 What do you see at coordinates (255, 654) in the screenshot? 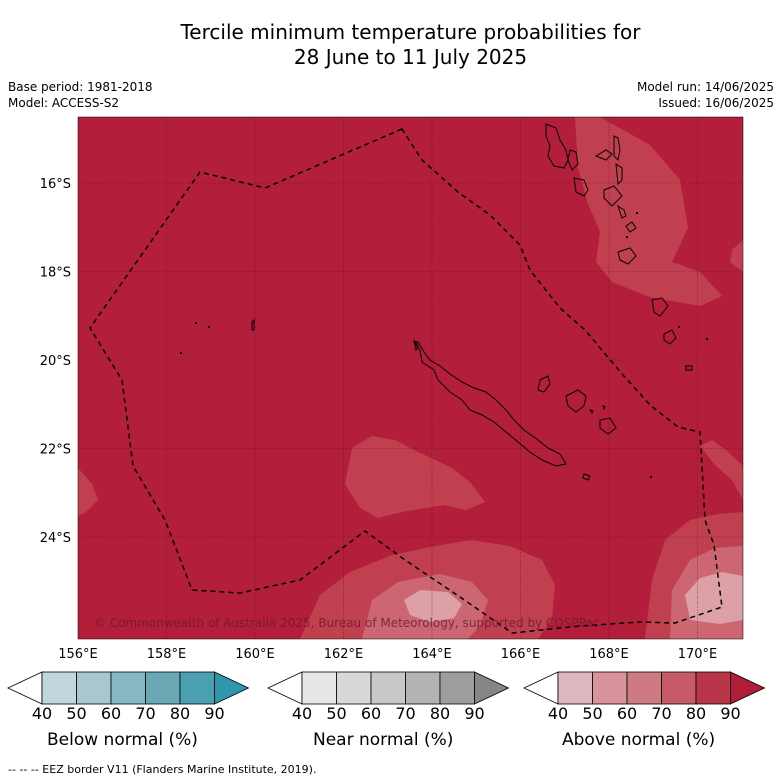
I see `lon-tick: 160°E` at bounding box center [255, 654].